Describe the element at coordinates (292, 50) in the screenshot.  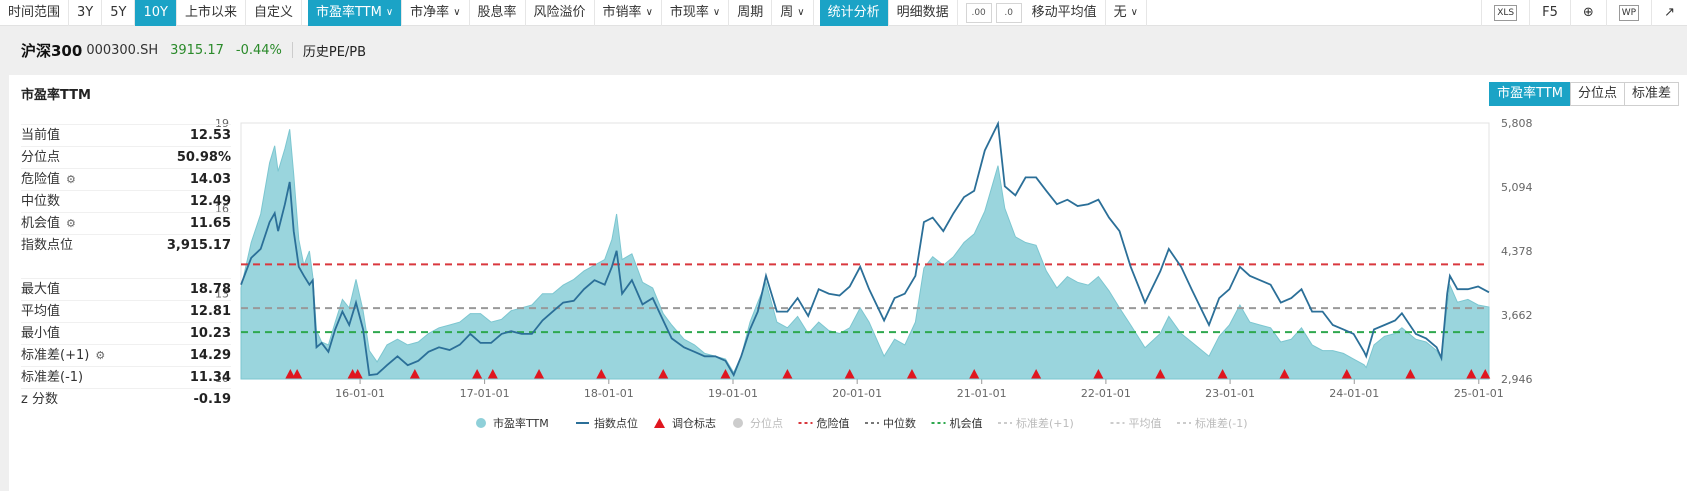
I see `header-divider` at that location.